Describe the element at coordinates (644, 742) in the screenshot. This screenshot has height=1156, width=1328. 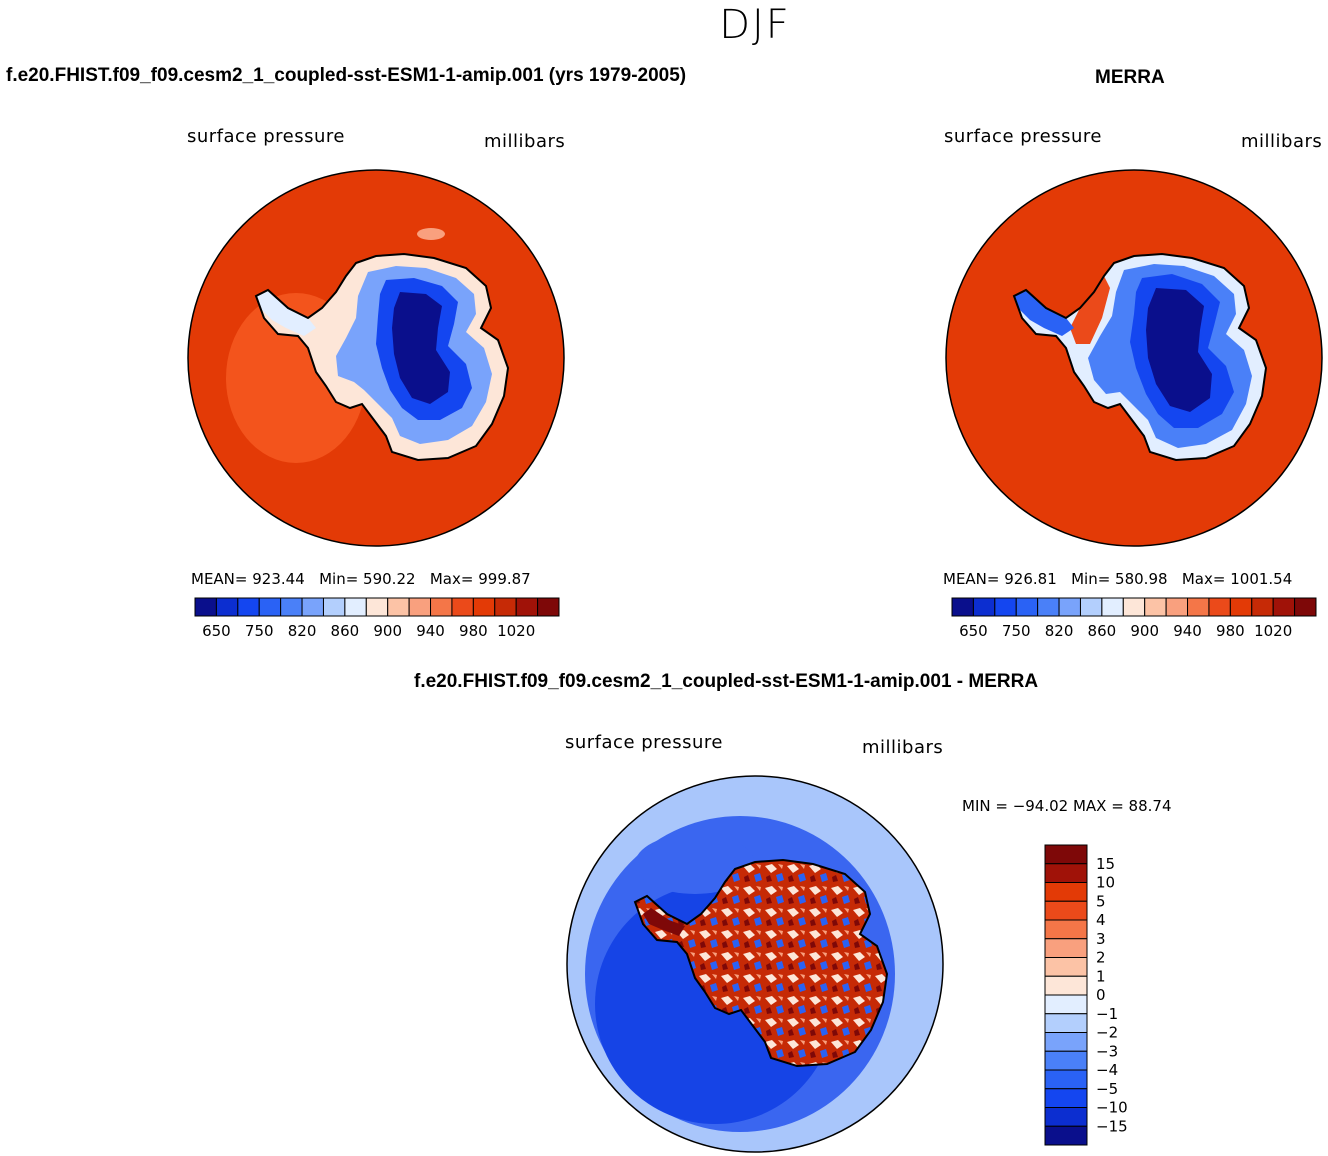
I see `diff-variable-label: surface pressure` at that location.